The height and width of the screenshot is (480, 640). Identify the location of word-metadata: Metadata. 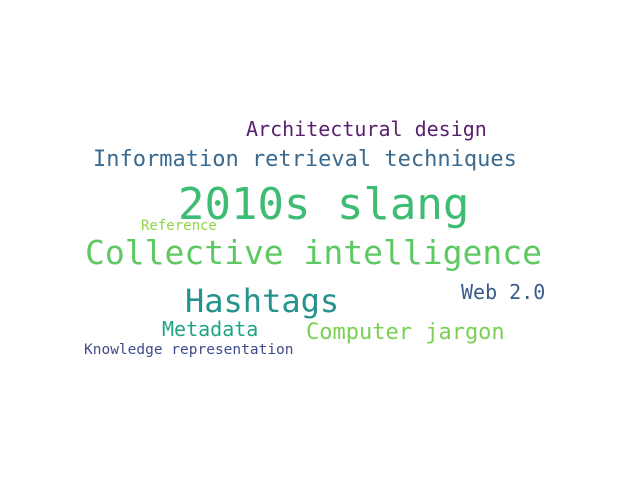
(210, 329).